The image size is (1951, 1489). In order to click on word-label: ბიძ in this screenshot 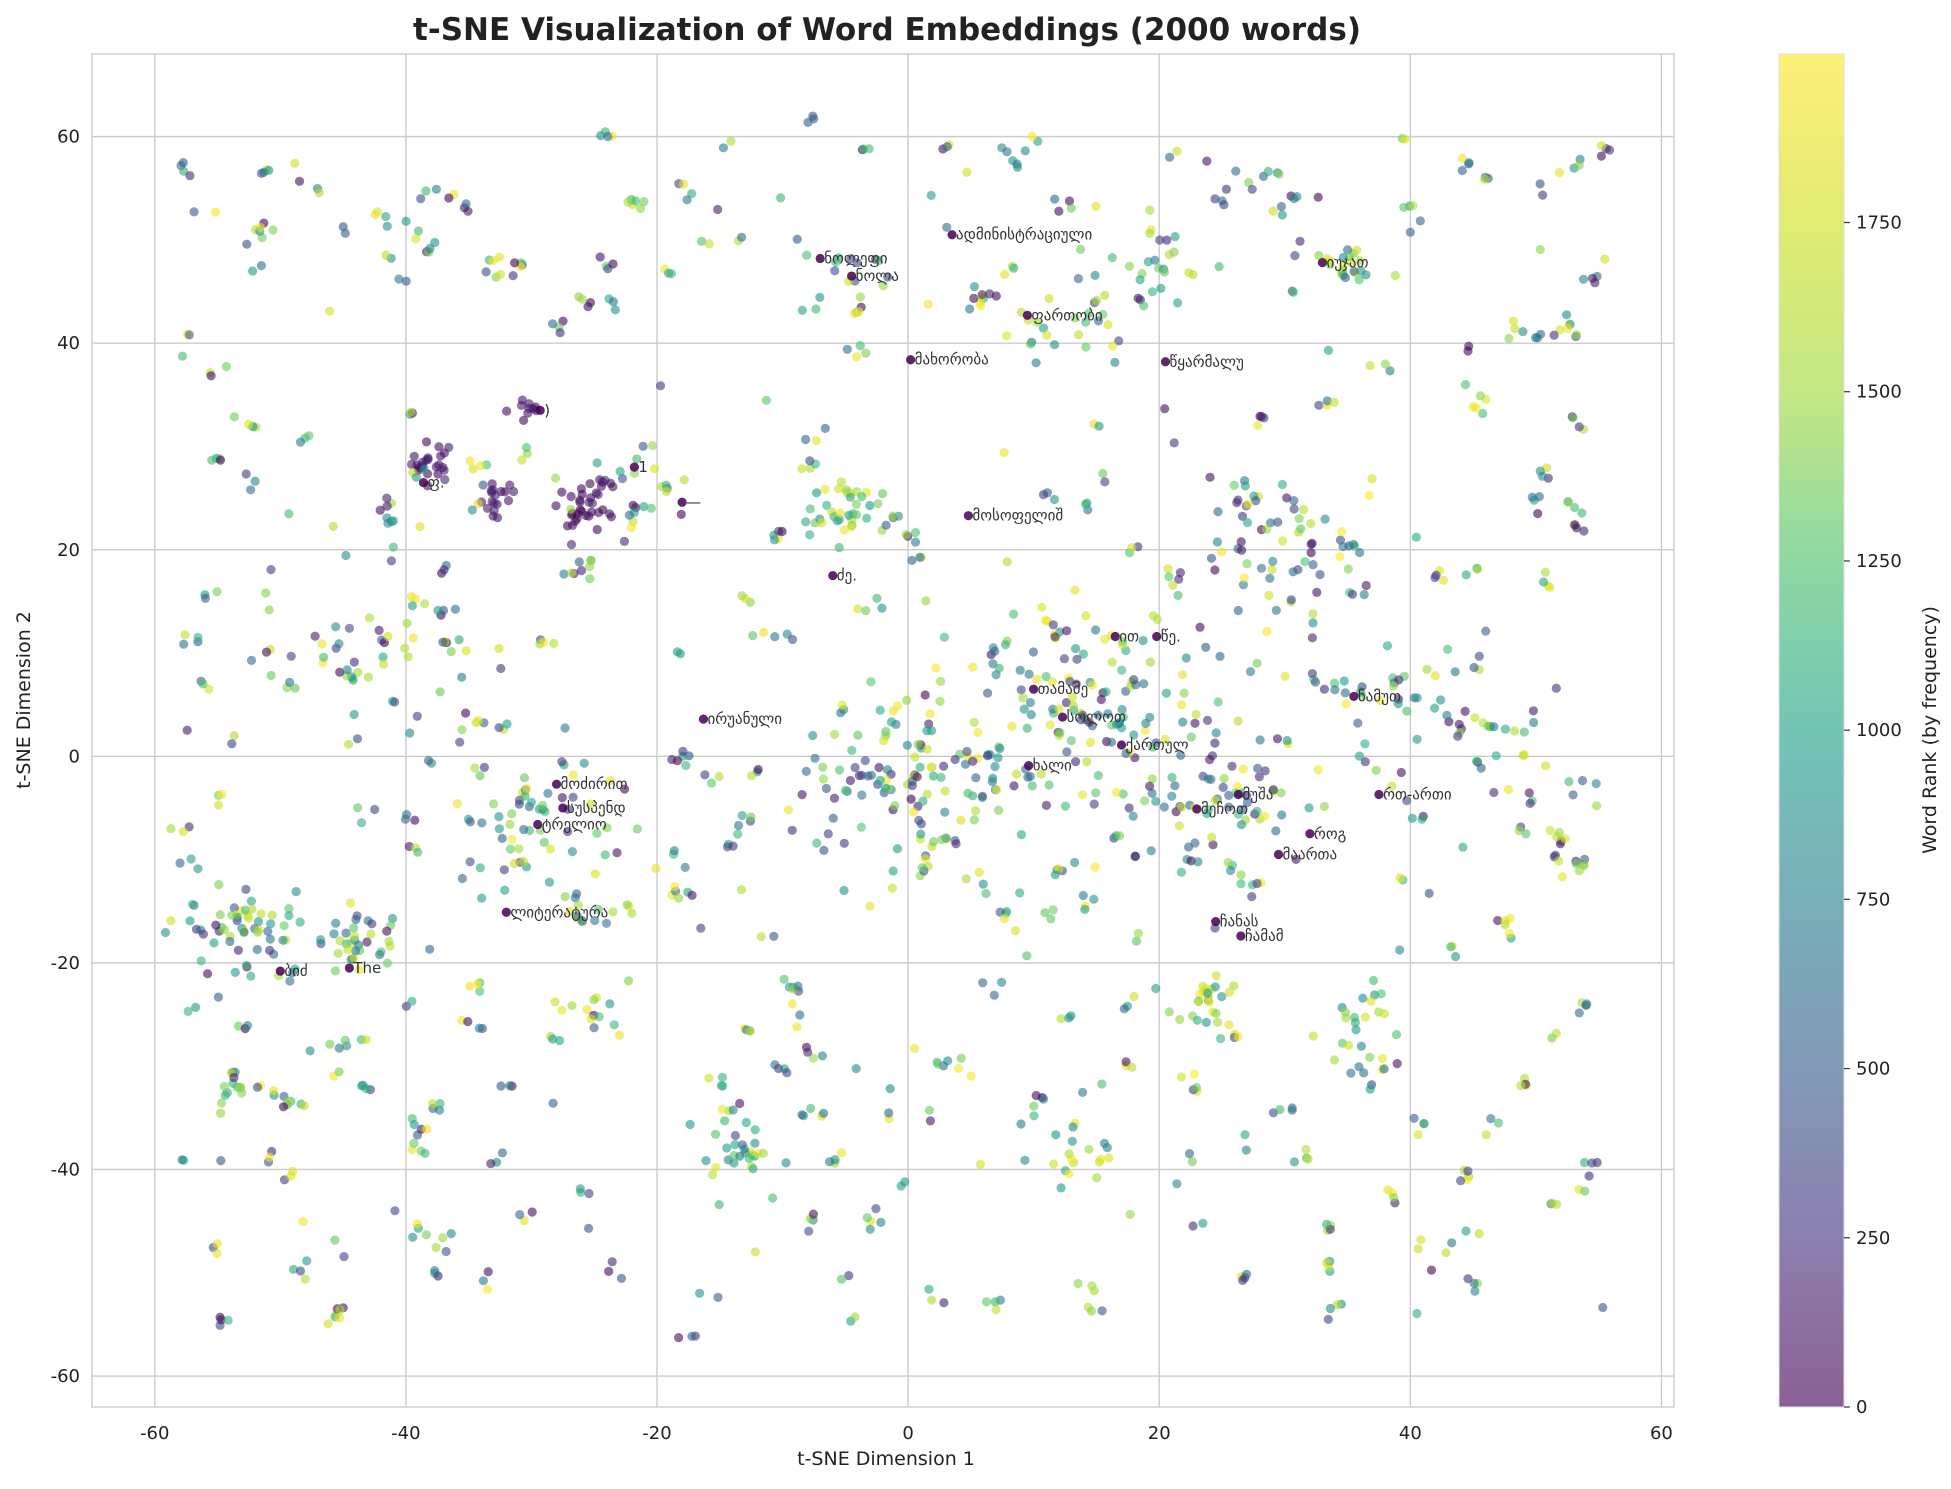, I will do `click(295, 971)`.